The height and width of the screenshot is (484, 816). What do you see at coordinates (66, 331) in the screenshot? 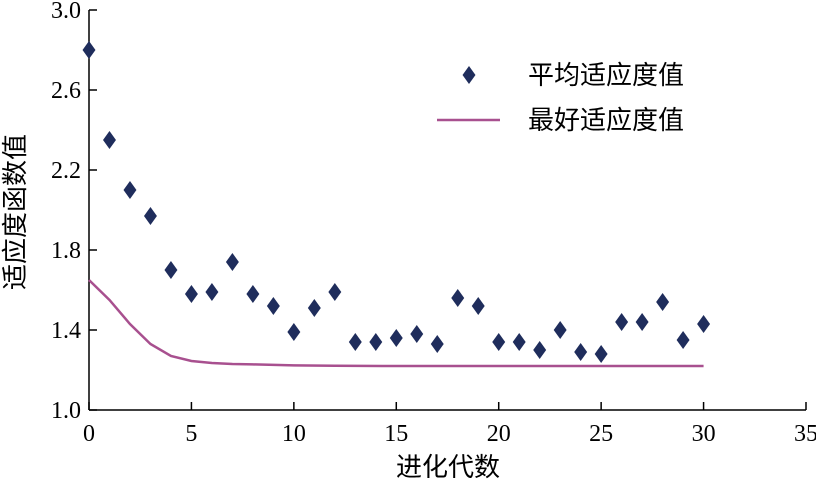
I see `y-tick-label: 1.4` at bounding box center [66, 331].